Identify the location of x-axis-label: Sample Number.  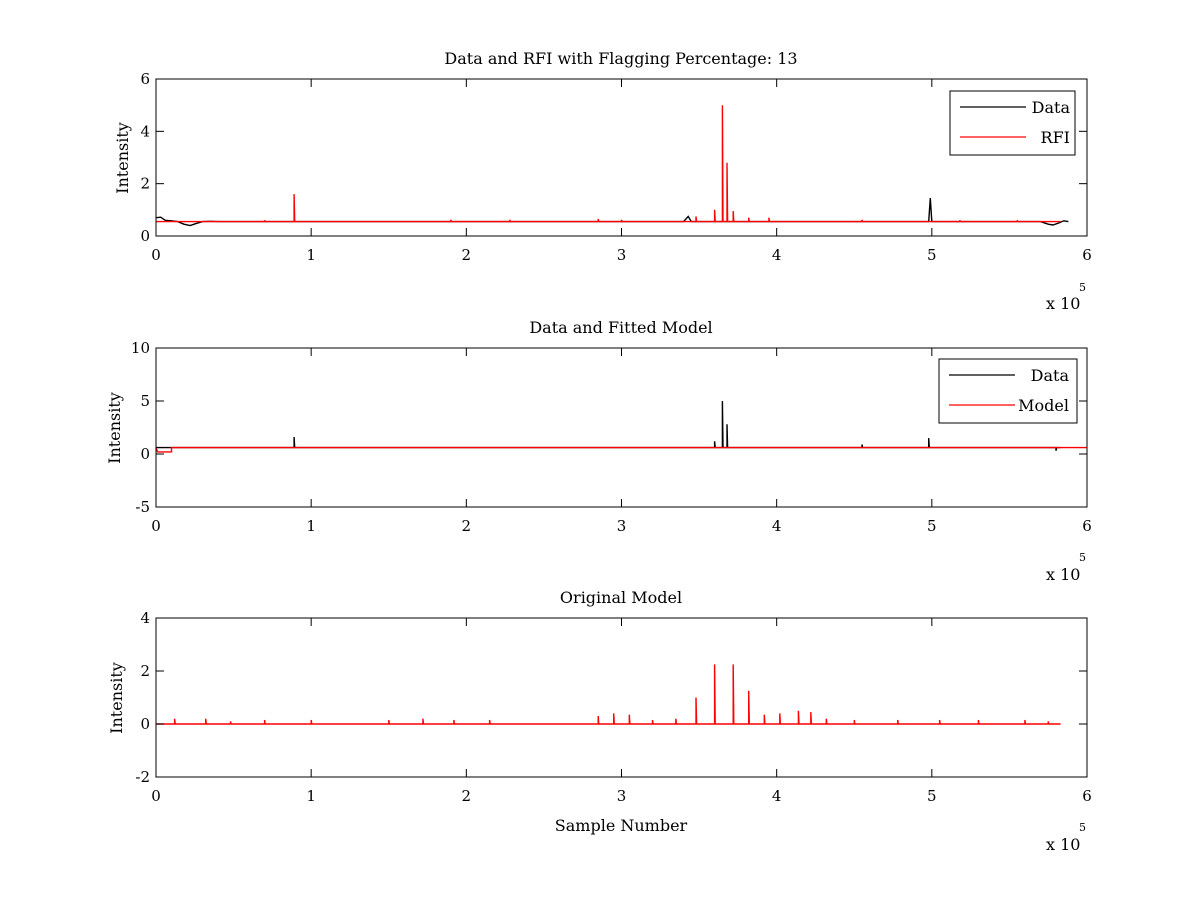
(621, 825).